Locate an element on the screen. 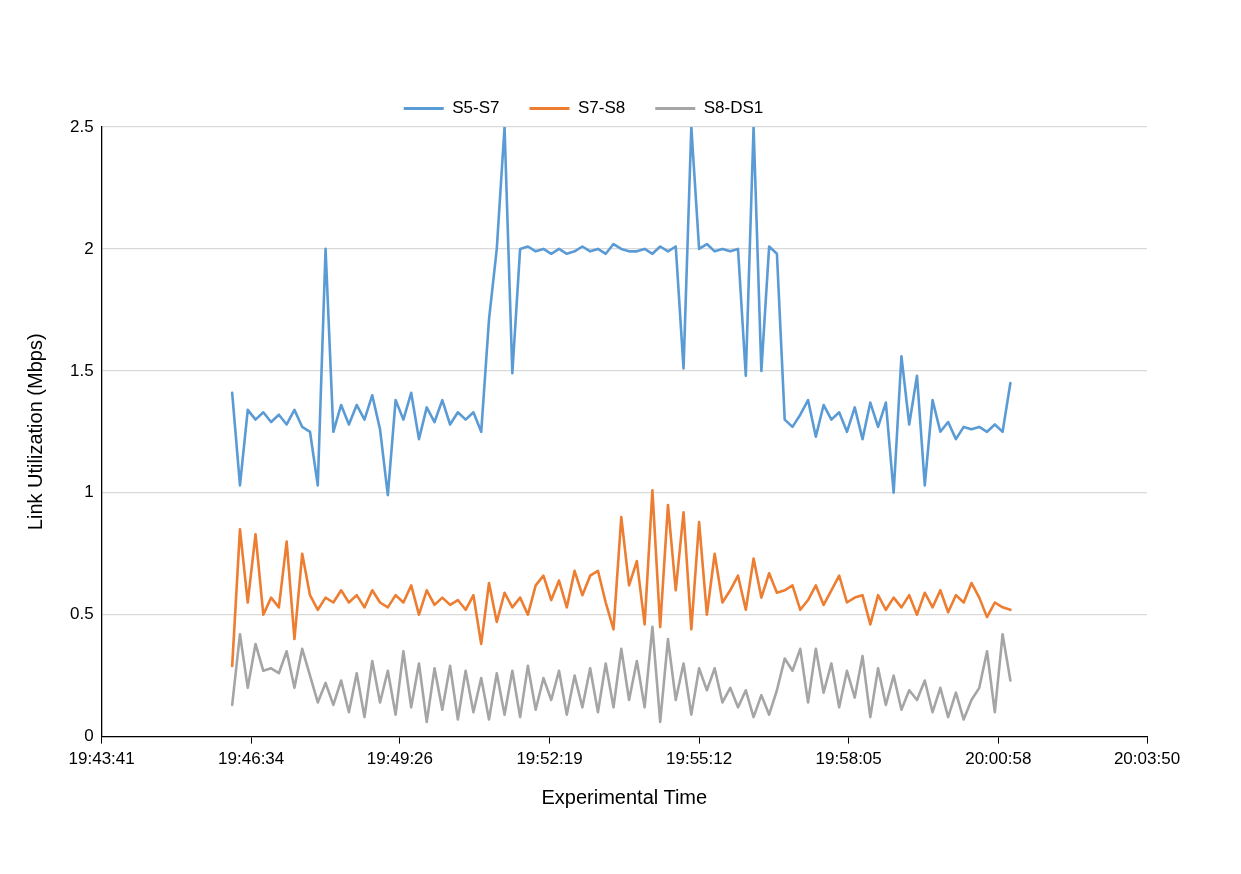 The height and width of the screenshot is (874, 1241). y-tick-label: 2.5 is located at coordinates (81, 126).